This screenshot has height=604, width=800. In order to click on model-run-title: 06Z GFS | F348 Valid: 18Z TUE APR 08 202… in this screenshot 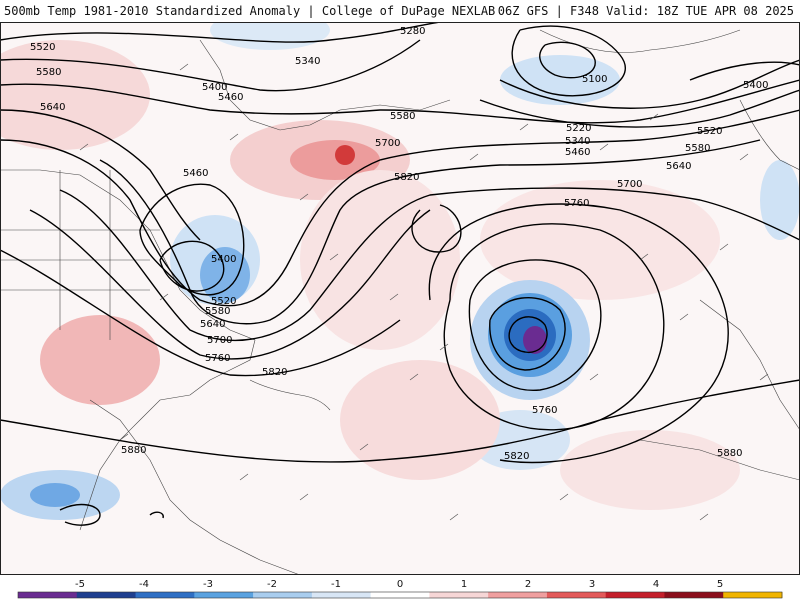, I will do `click(645, 11)`.